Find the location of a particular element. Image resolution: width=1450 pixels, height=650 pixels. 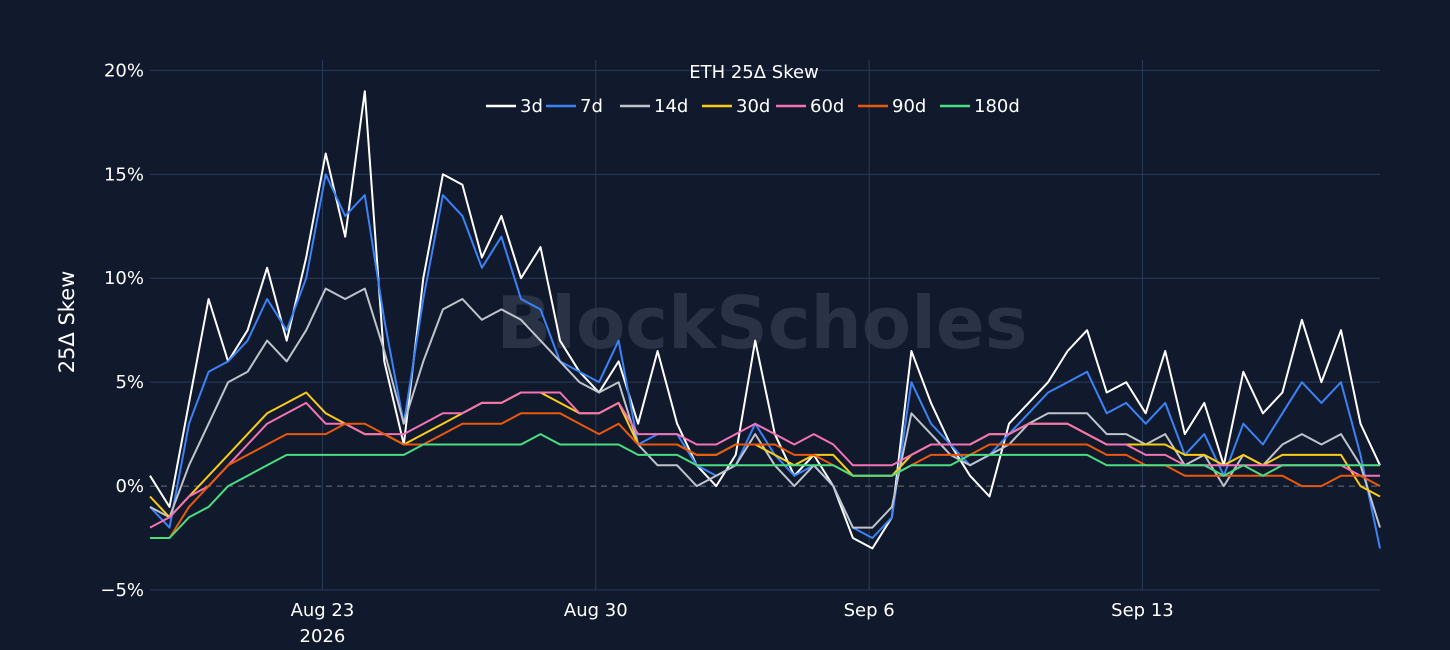

x-tick-year-label: 2026 is located at coordinates (323, 636).